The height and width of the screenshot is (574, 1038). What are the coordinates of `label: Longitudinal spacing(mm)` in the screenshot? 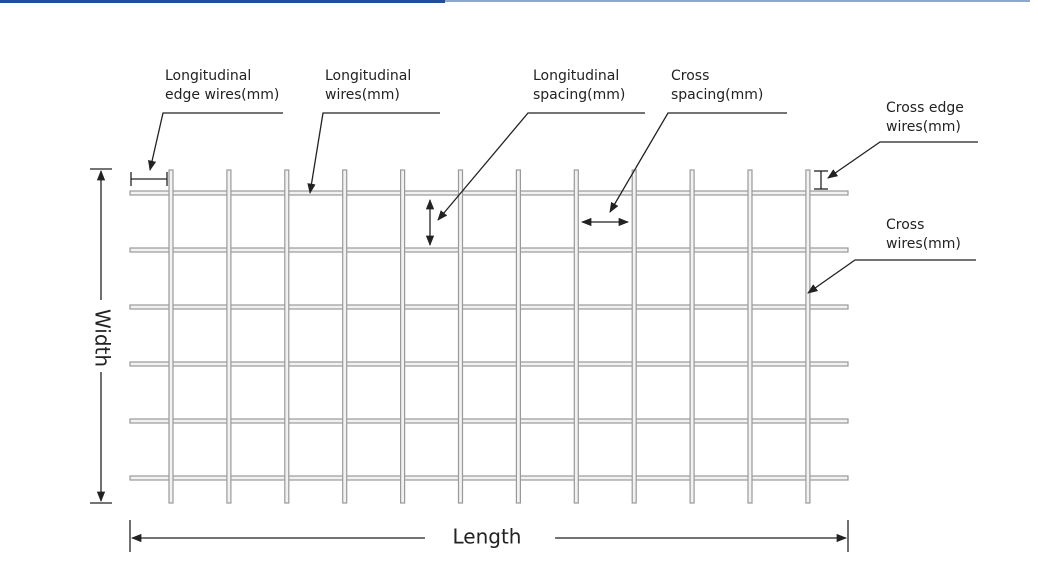 It's located at (579, 85).